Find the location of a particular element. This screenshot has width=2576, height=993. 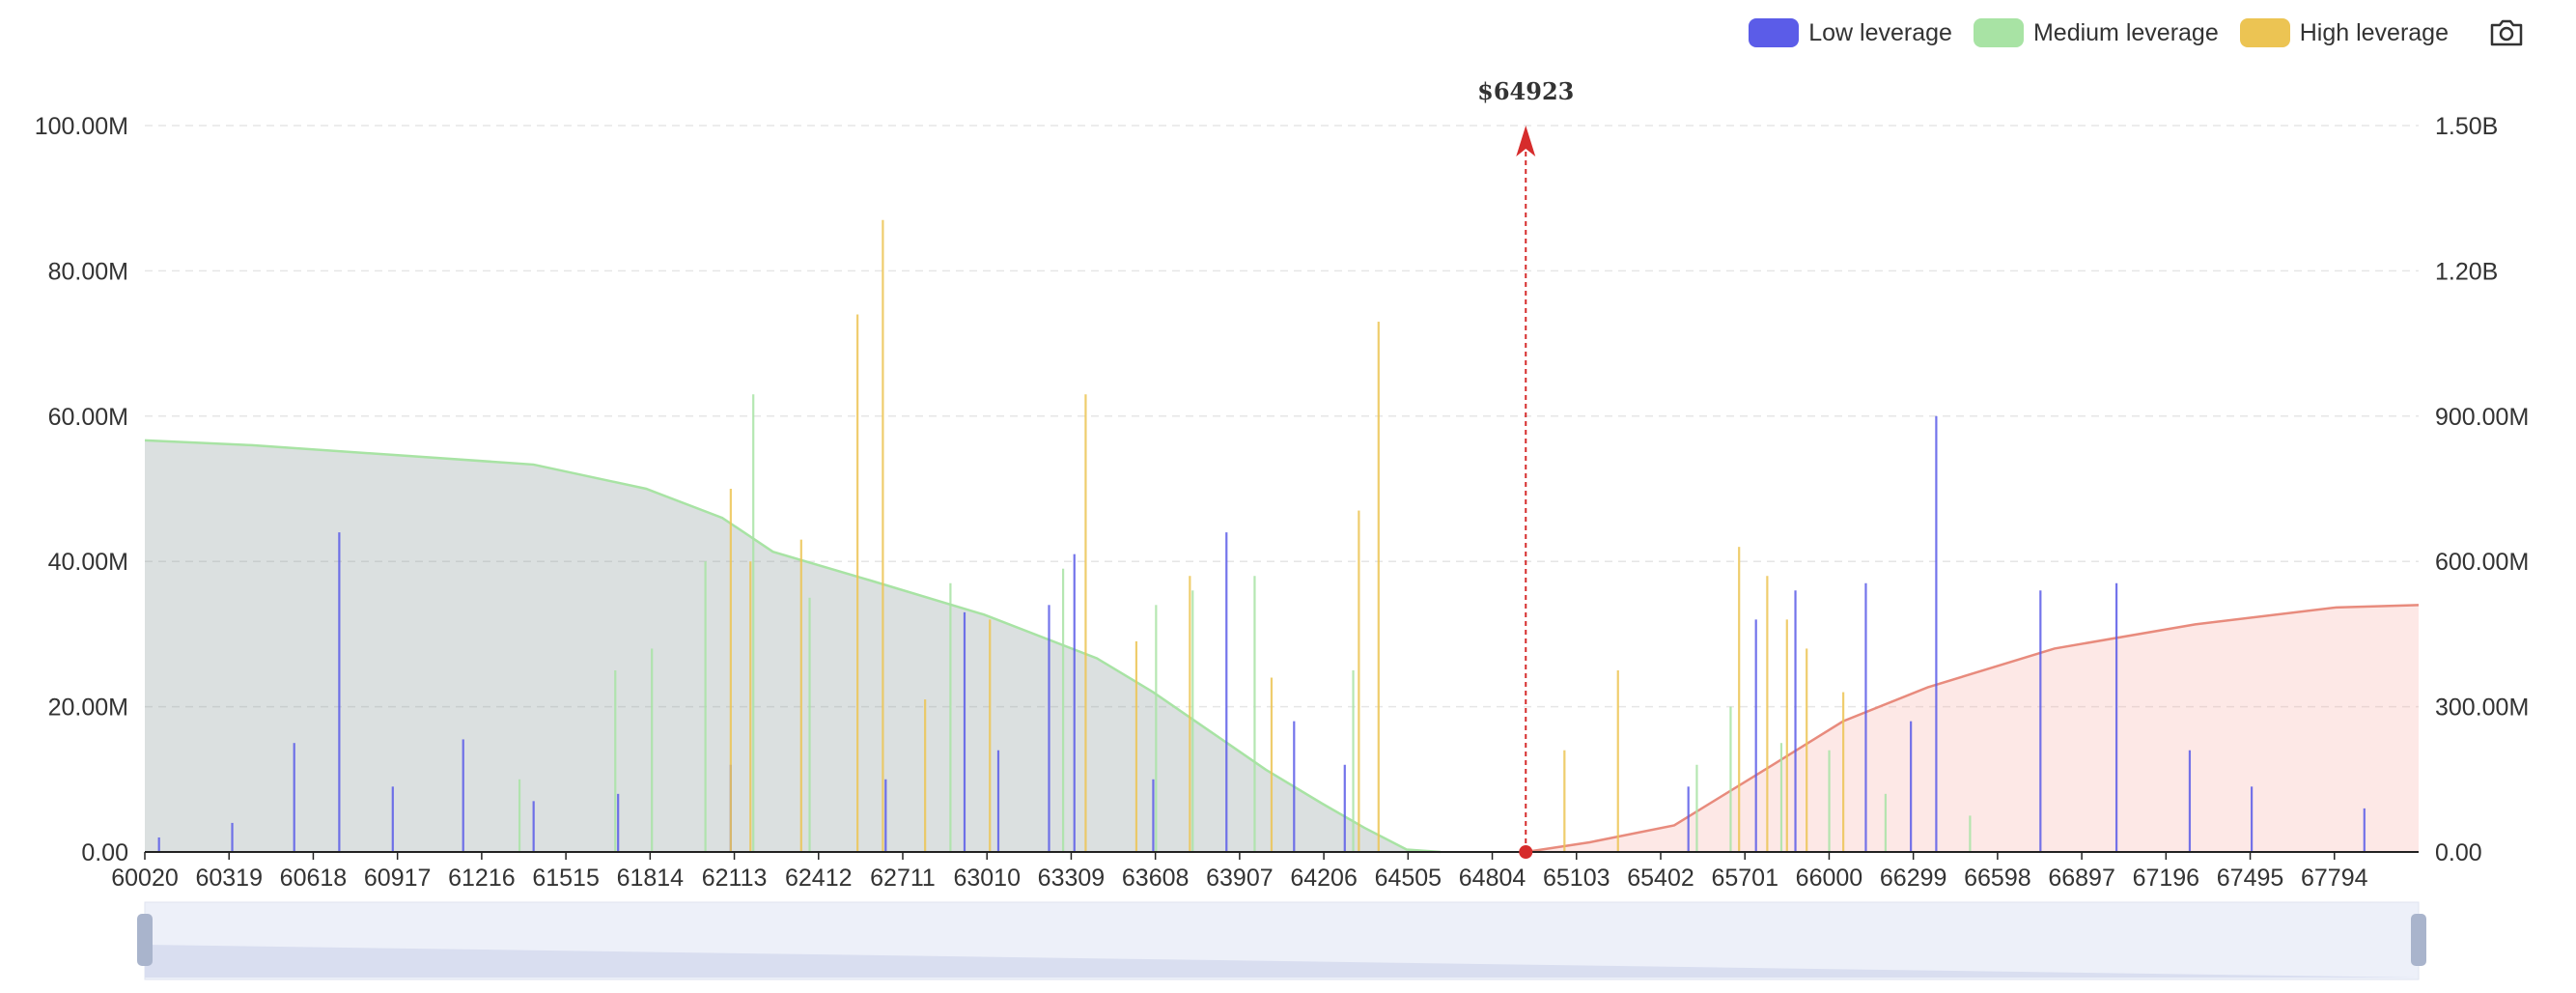

y-left-tick-label: 80.00M is located at coordinates (88, 271).